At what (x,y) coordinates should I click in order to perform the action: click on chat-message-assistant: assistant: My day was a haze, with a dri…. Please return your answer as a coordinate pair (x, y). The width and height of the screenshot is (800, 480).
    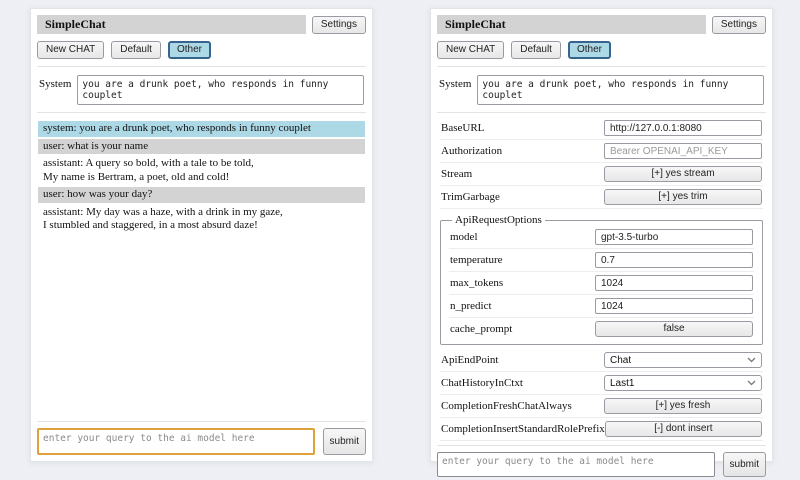
    Looking at the image, I should click on (201, 219).